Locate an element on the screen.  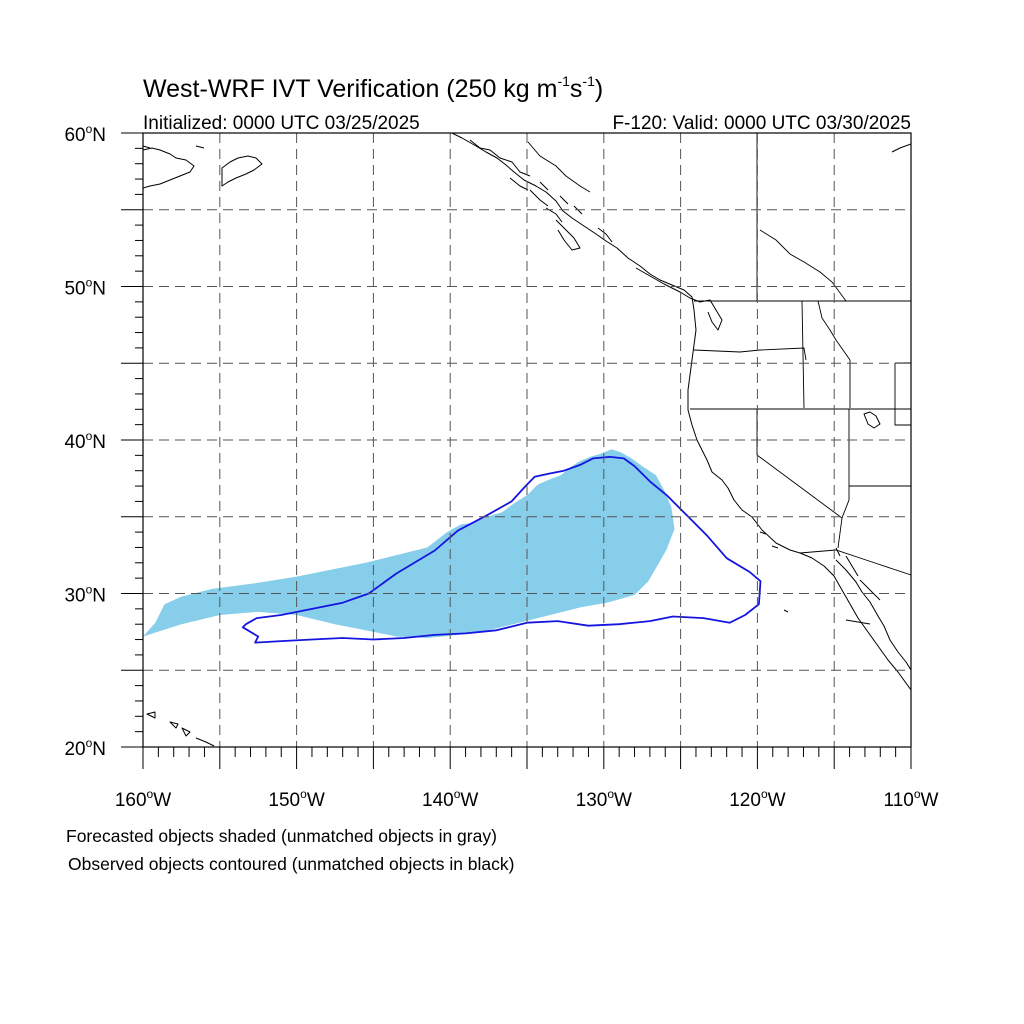
lon-label-140: 140oW is located at coordinates (450, 799).